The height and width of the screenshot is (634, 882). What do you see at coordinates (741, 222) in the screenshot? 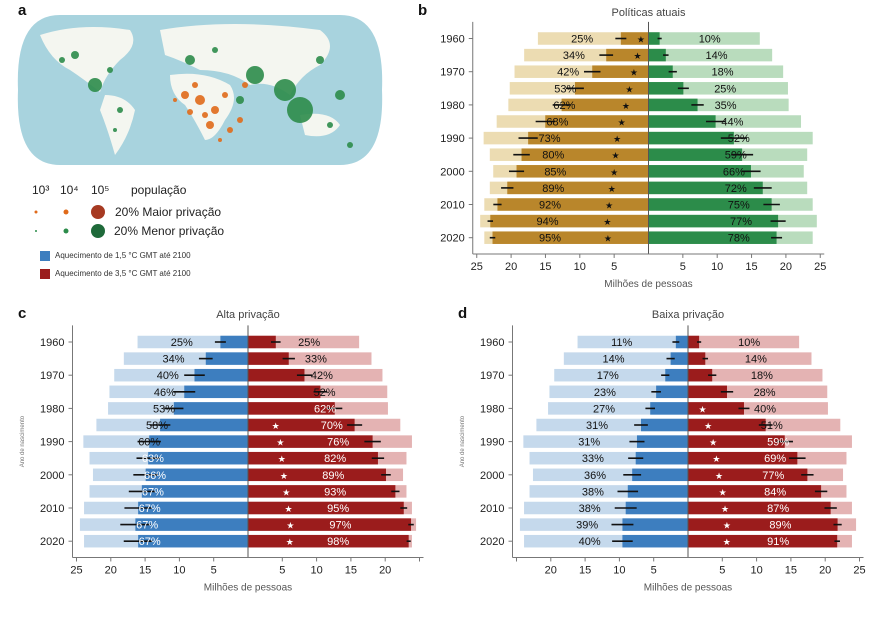
I see `percent-label: 77%` at bounding box center [741, 222].